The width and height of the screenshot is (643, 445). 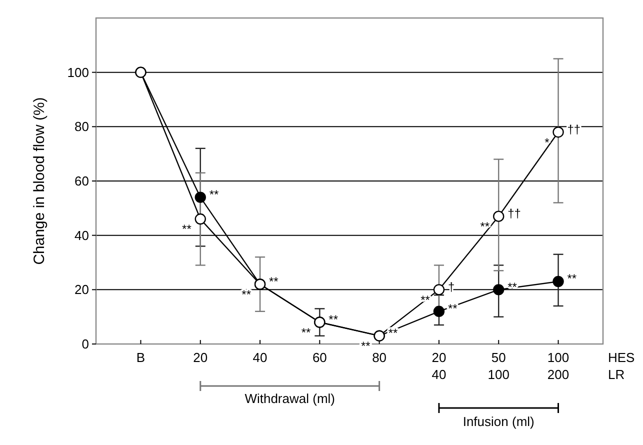 What do you see at coordinates (499, 366) in the screenshot?
I see `x-tick-label: 50 100` at bounding box center [499, 366].